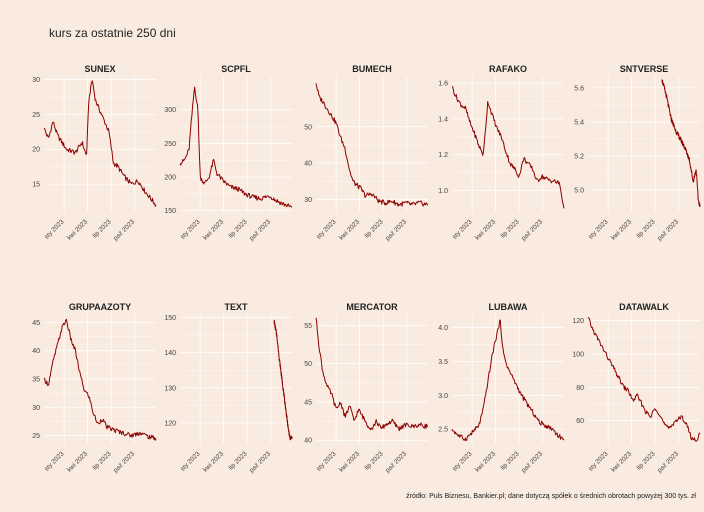 Image resolution: width=704 pixels, height=512 pixels. What do you see at coordinates (236, 307) in the screenshot?
I see `panel-title: TEXT` at bounding box center [236, 307].